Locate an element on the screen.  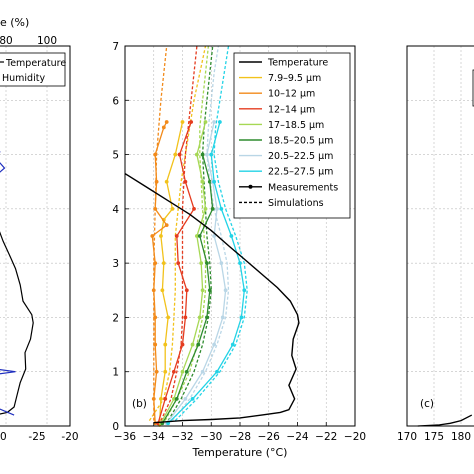
panel-c-grid is located at coordinates (440, 236).